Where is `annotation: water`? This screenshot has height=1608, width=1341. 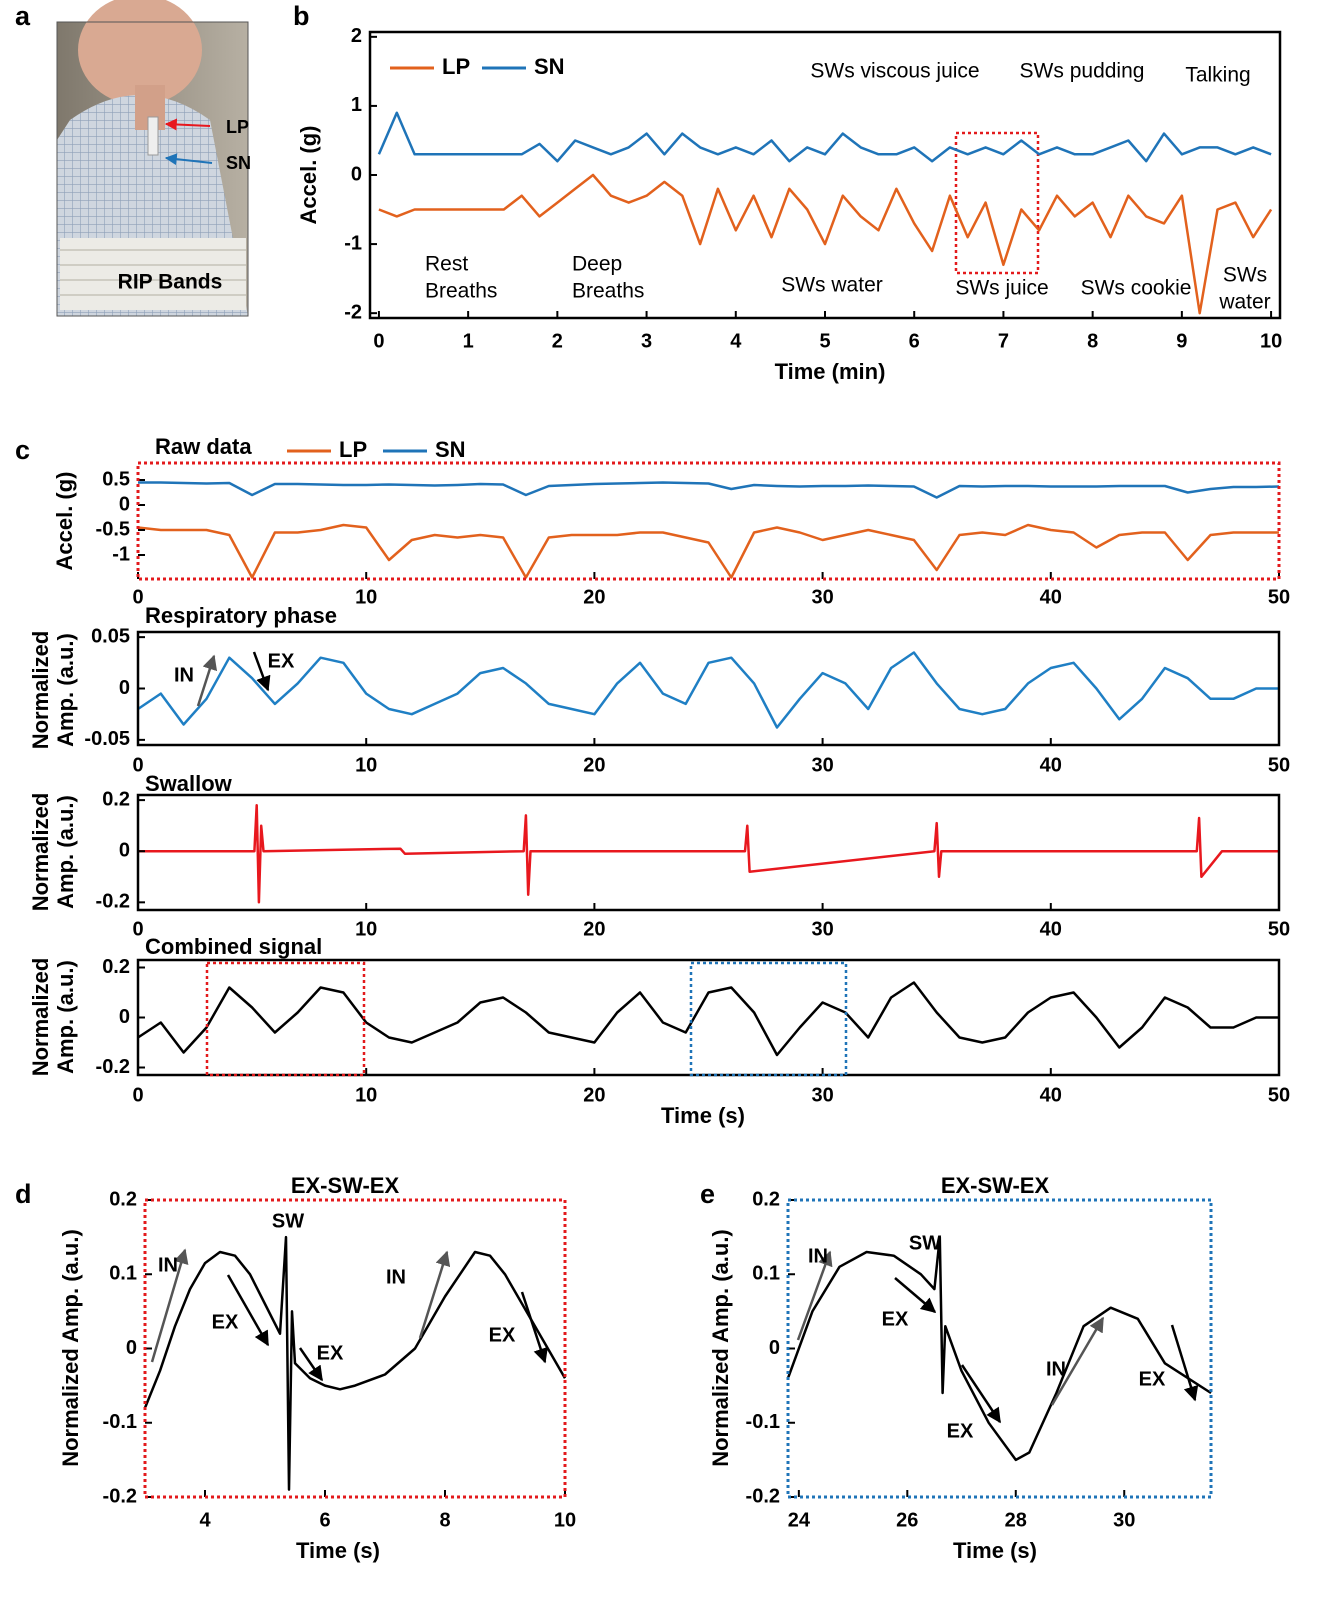
annotation: water is located at coordinates (1244, 302).